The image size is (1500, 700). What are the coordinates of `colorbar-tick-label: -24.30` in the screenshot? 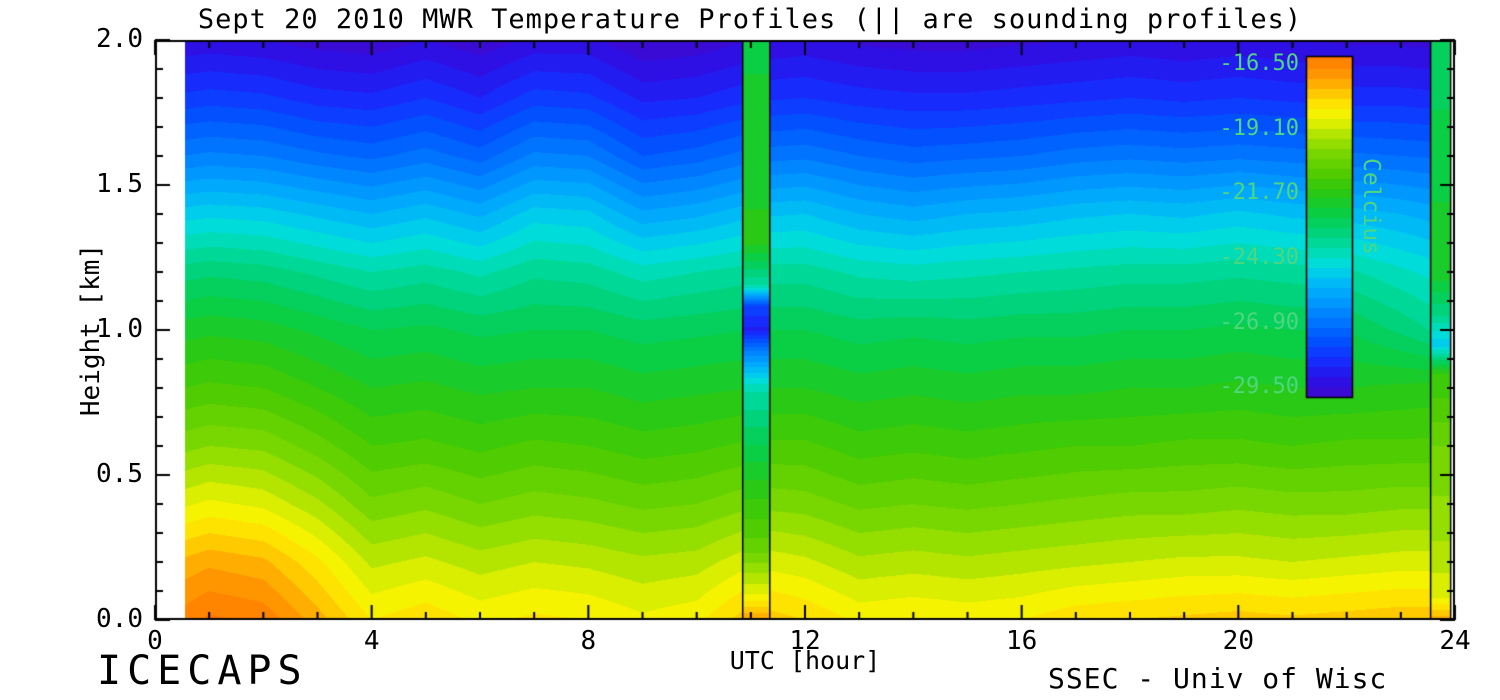 It's located at (1259, 258).